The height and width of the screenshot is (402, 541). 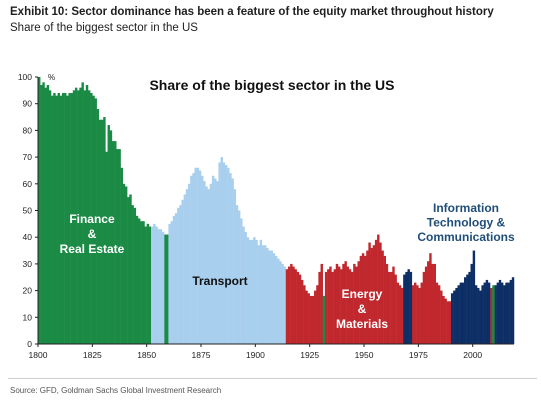 I want to click on bar-1905, so click(x=267, y=295).